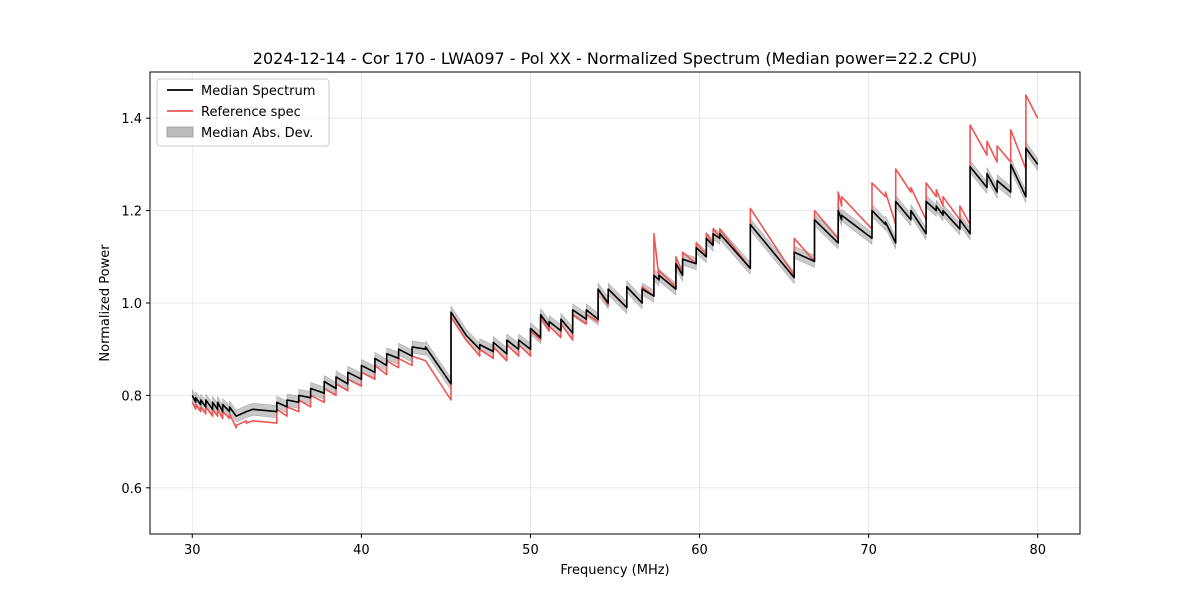 The width and height of the screenshot is (1200, 600). Describe the element at coordinates (614, 570) in the screenshot. I see `x-axis-label: Frequency (MHz)` at that location.